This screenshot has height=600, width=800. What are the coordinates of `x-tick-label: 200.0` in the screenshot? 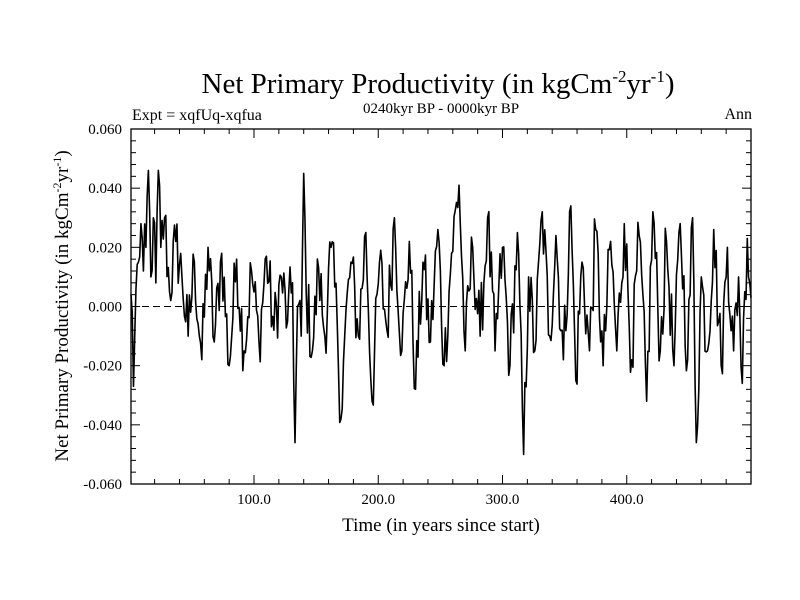 It's located at (378, 500).